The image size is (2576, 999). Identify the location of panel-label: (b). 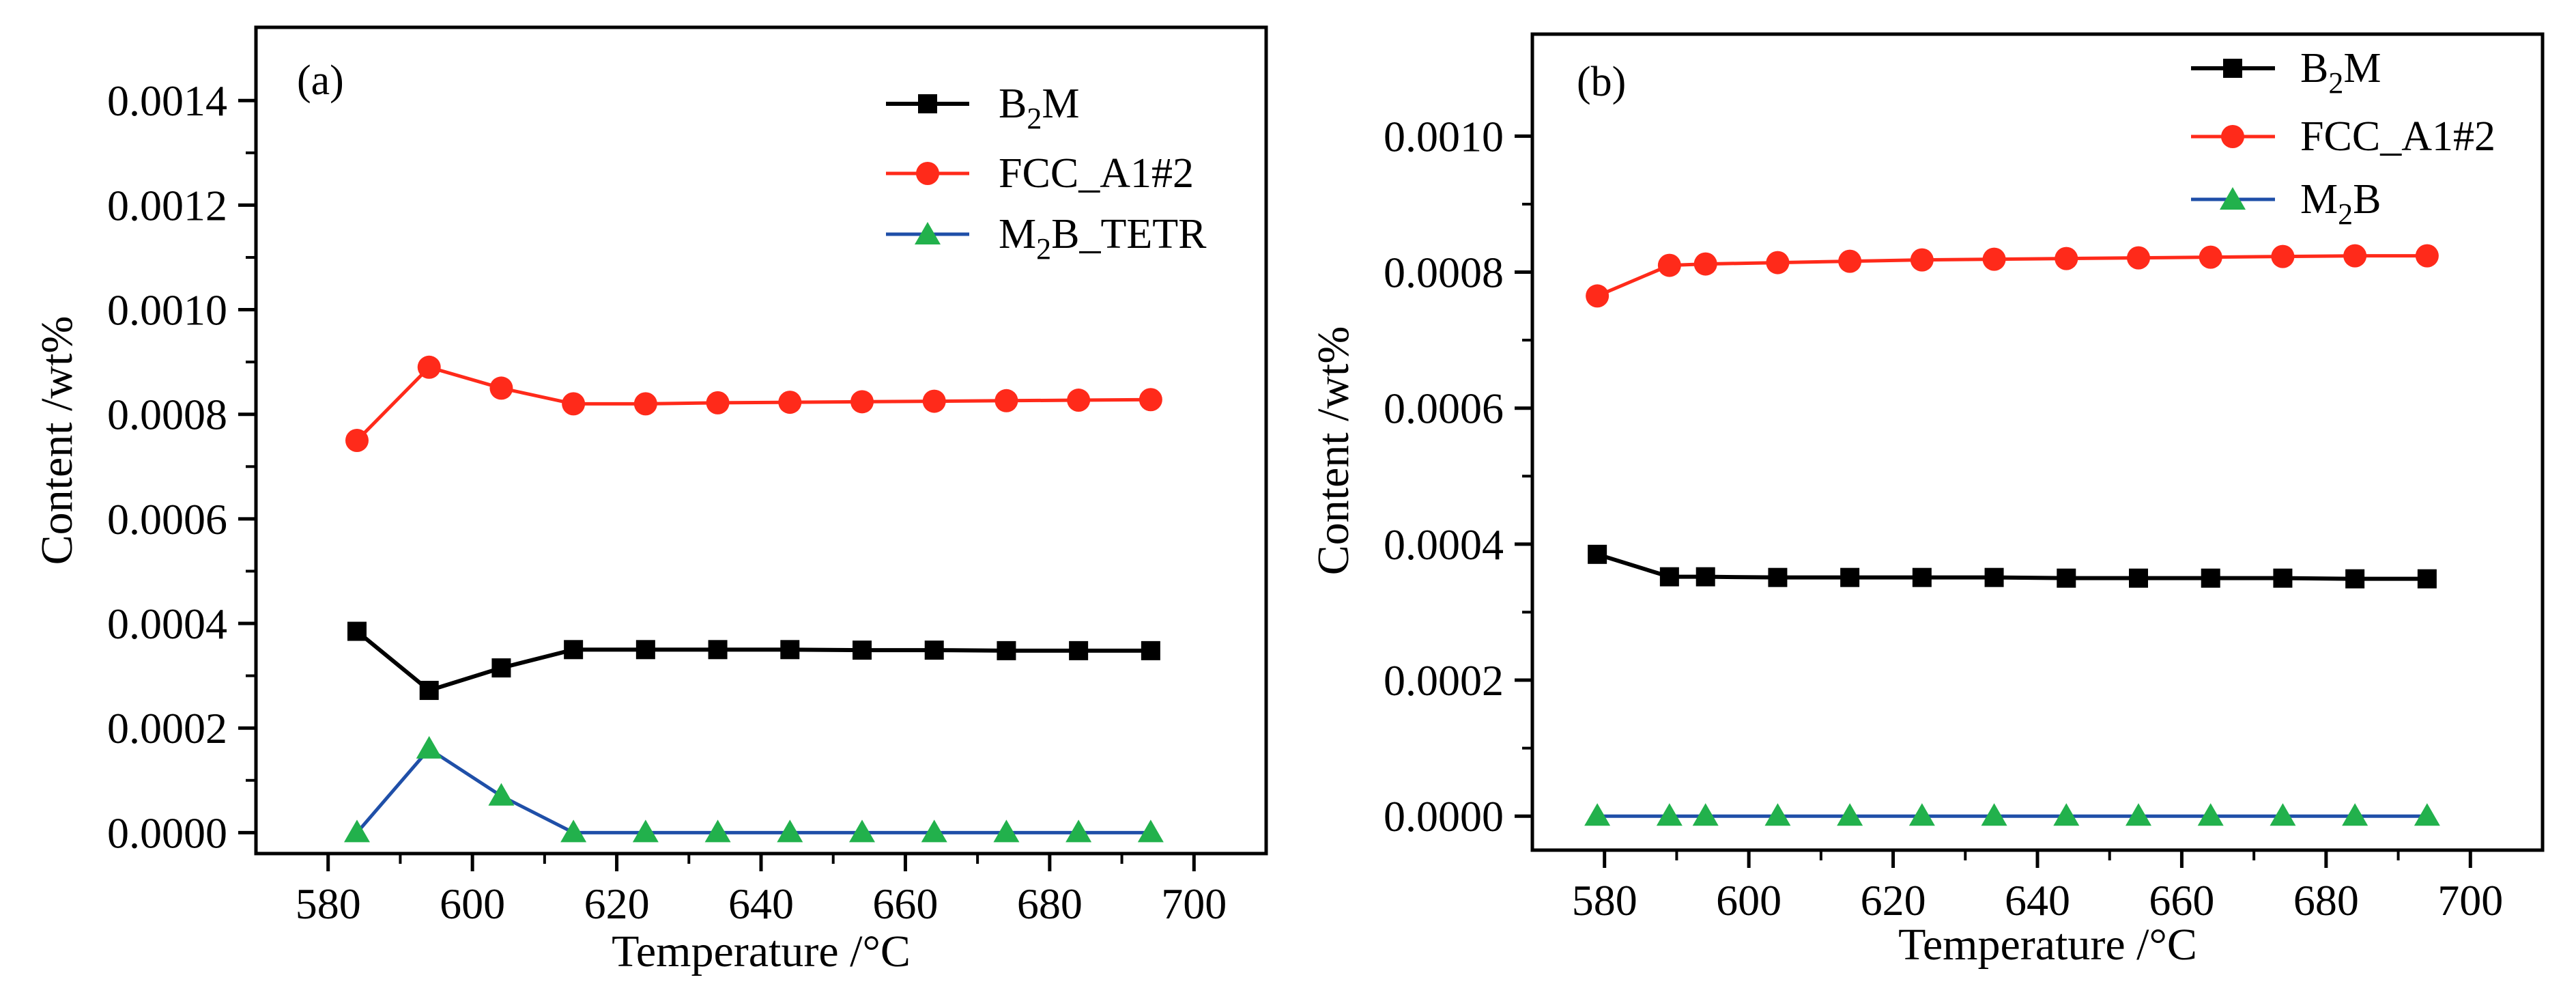
(1601, 82).